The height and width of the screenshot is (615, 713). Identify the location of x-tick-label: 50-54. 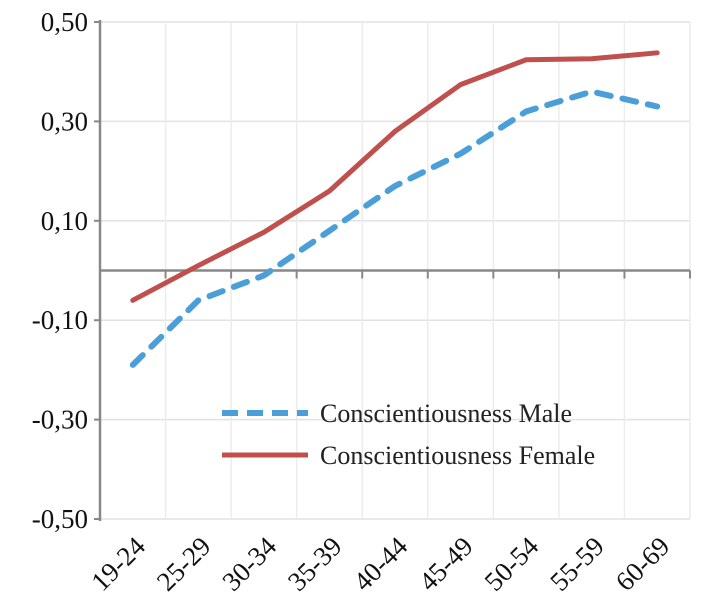
(512, 564).